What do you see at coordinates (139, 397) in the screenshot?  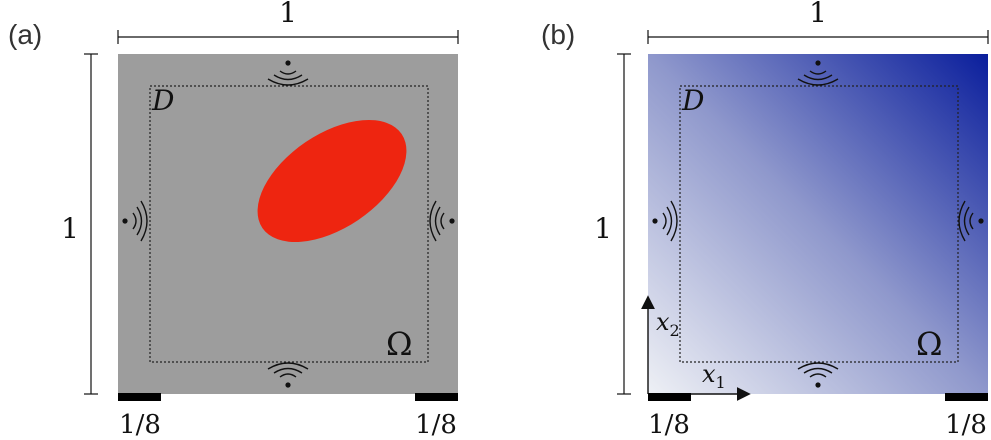 I see `panel-a-electrode-left` at bounding box center [139, 397].